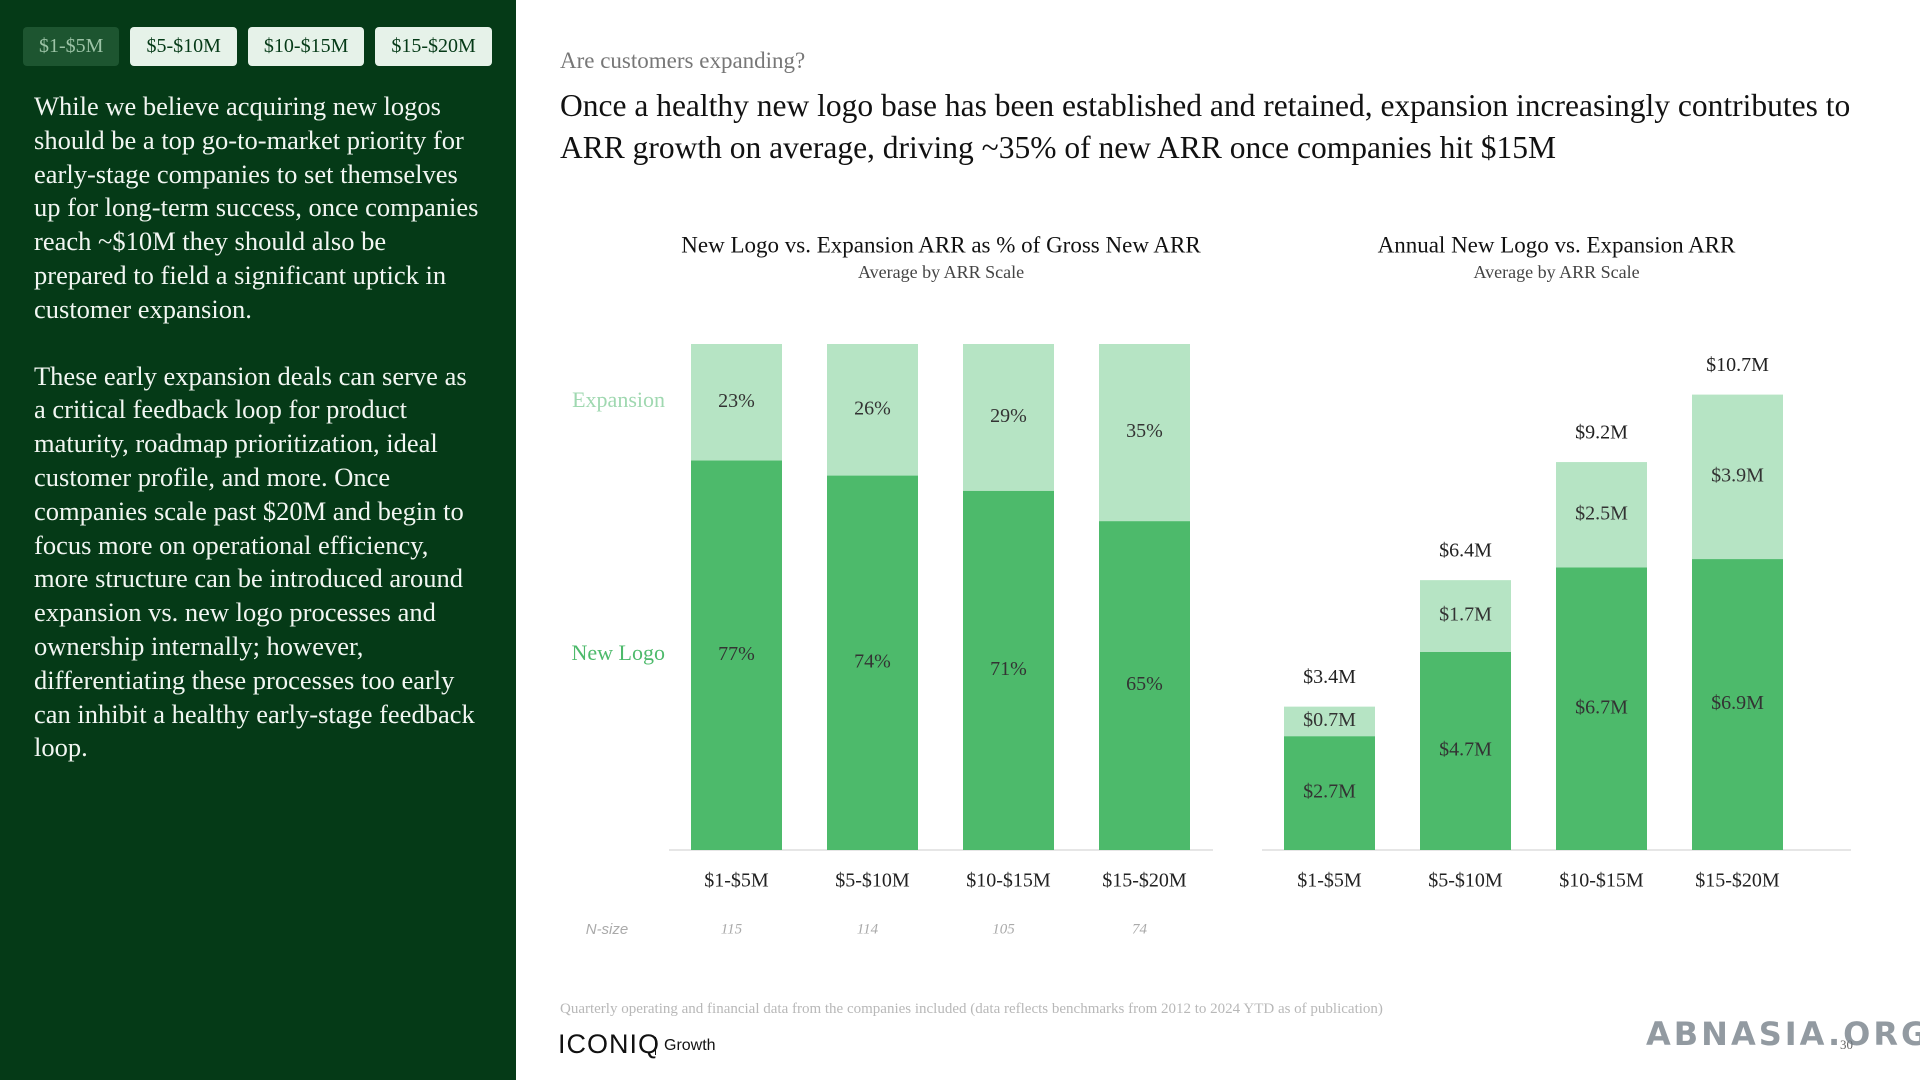 The image size is (1920, 1080). I want to click on value-label: $6.9M, so click(1737, 703).